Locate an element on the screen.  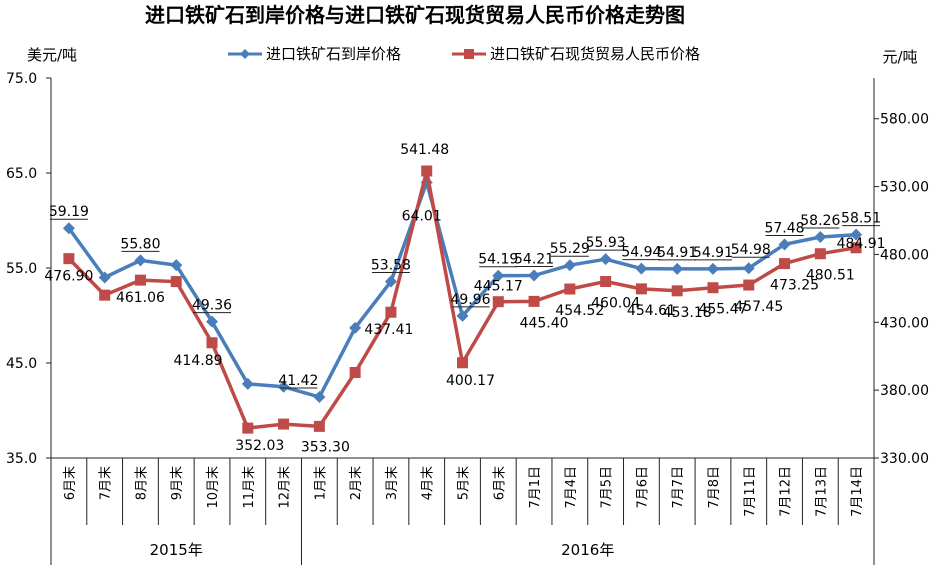
x-tick-label: 7月5日 is located at coordinates (607, 487).